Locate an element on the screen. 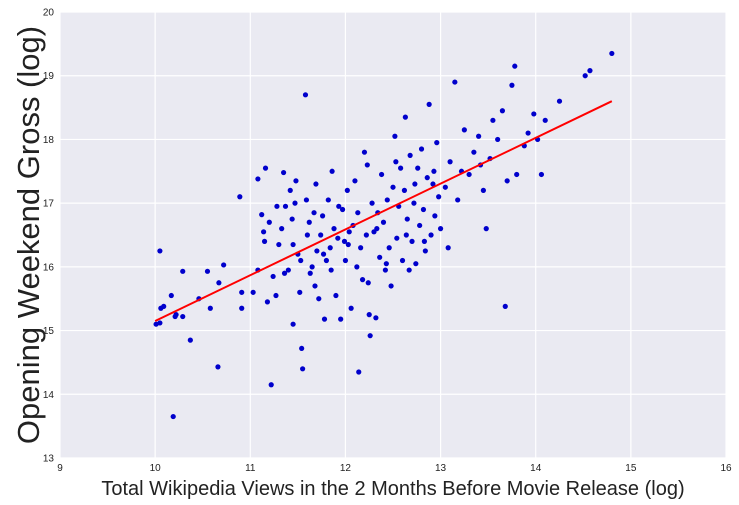 The image size is (739, 505). x-tick-label: 12 is located at coordinates (346, 468).